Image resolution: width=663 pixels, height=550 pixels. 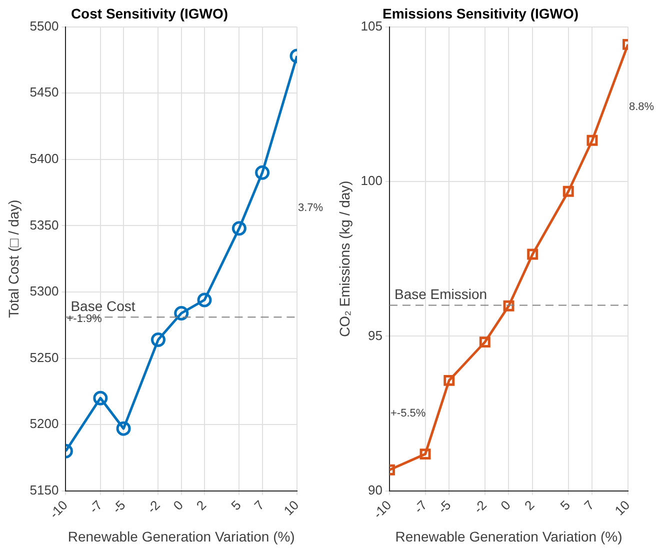 What do you see at coordinates (375, 335) in the screenshot?
I see `y-tick-label: 95` at bounding box center [375, 335].